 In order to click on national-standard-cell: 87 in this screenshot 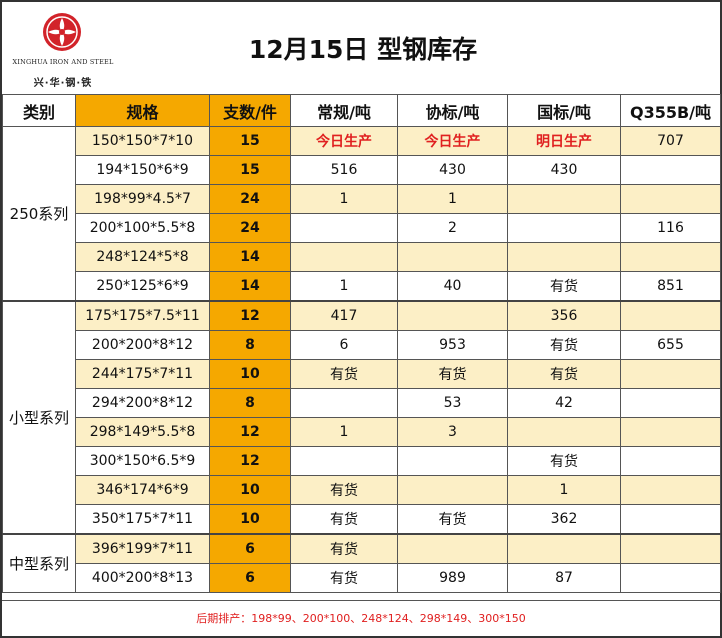, I will do `click(564, 578)`.